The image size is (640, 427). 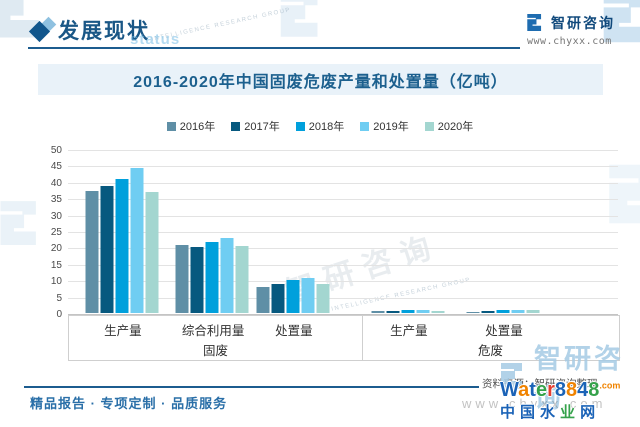 I want to click on legend-label: 2017年, so click(x=262, y=127).